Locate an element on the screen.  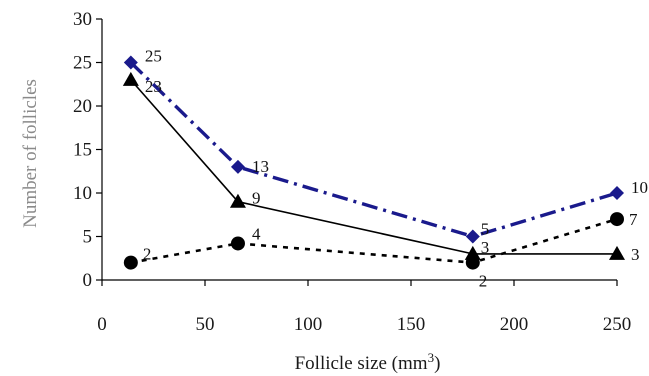
data-label: 13 is located at coordinates (260, 166).